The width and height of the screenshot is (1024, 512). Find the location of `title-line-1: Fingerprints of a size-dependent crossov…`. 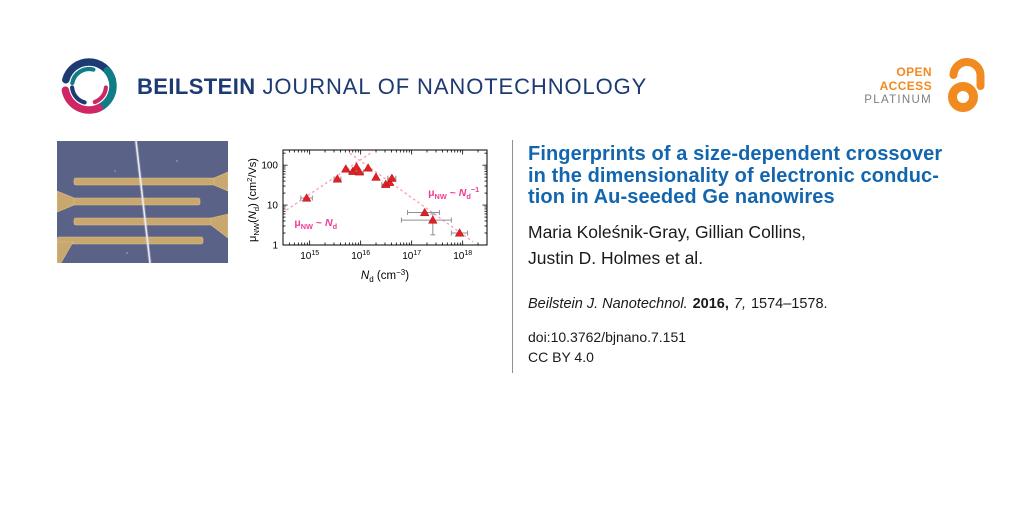

title-line-1: Fingerprints of a size-dependent crossov… is located at coordinates (735, 154).